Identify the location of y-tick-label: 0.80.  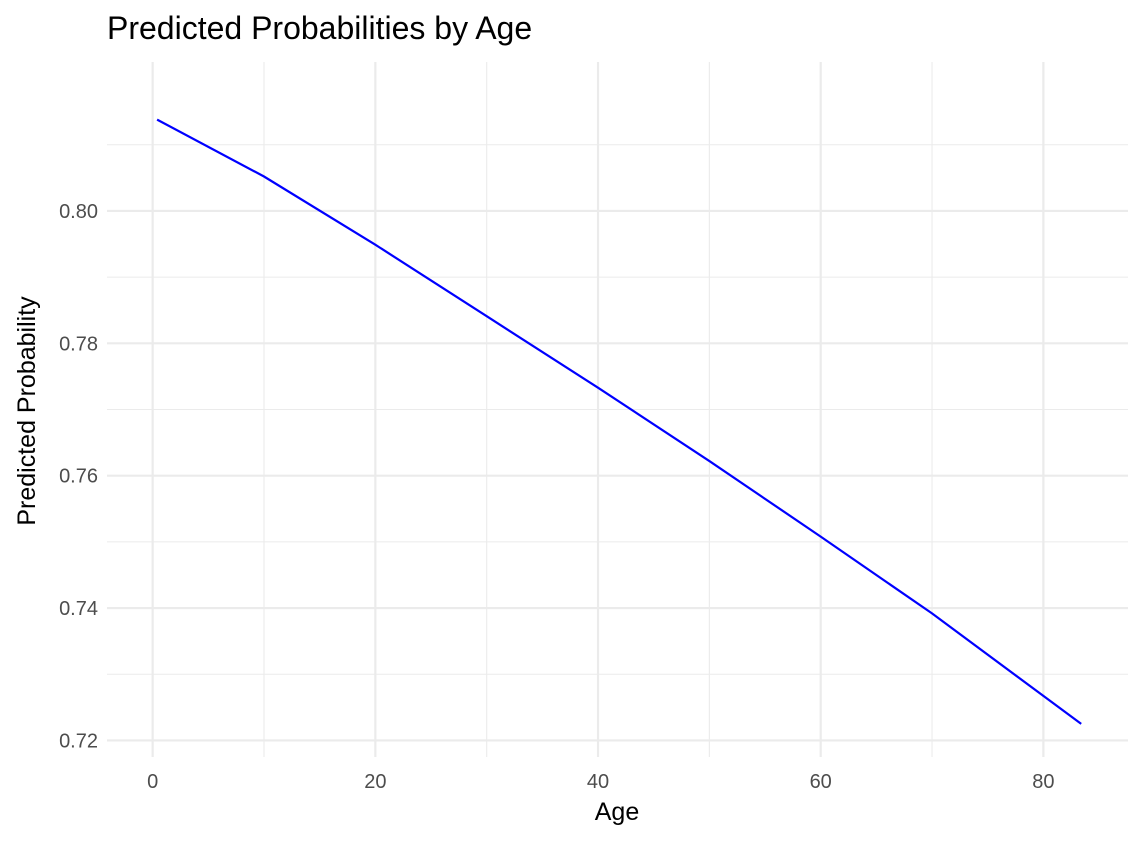
(78, 212).